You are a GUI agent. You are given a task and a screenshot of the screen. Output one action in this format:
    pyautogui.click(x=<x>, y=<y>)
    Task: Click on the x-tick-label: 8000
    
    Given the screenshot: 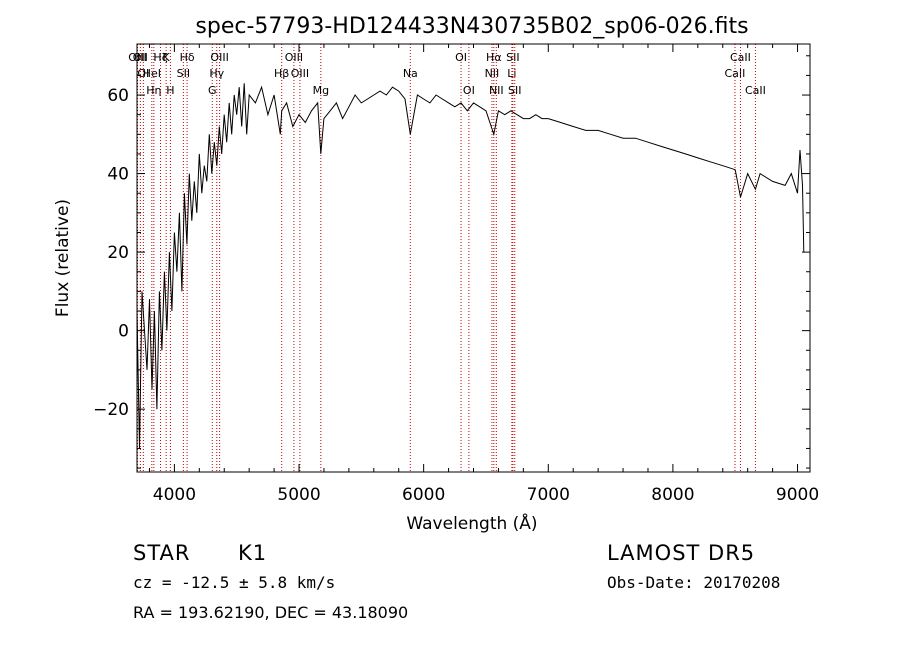 What is the action you would take?
    pyautogui.click(x=672, y=495)
    